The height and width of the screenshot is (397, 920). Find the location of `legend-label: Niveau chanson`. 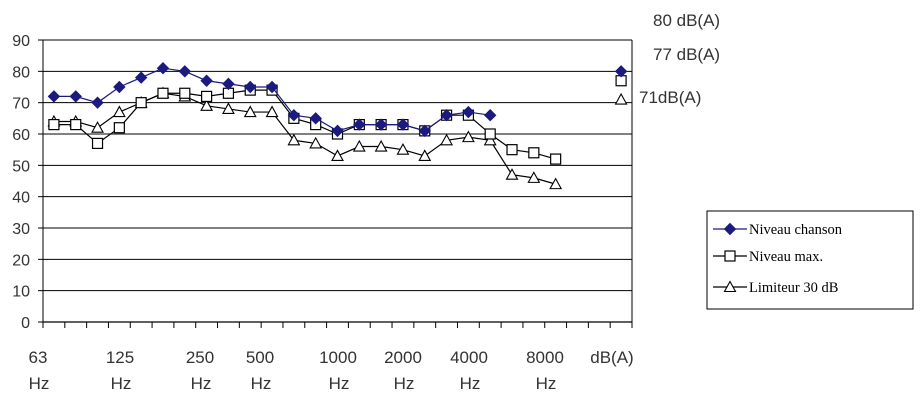

legend-label: Niveau chanson is located at coordinates (796, 230).